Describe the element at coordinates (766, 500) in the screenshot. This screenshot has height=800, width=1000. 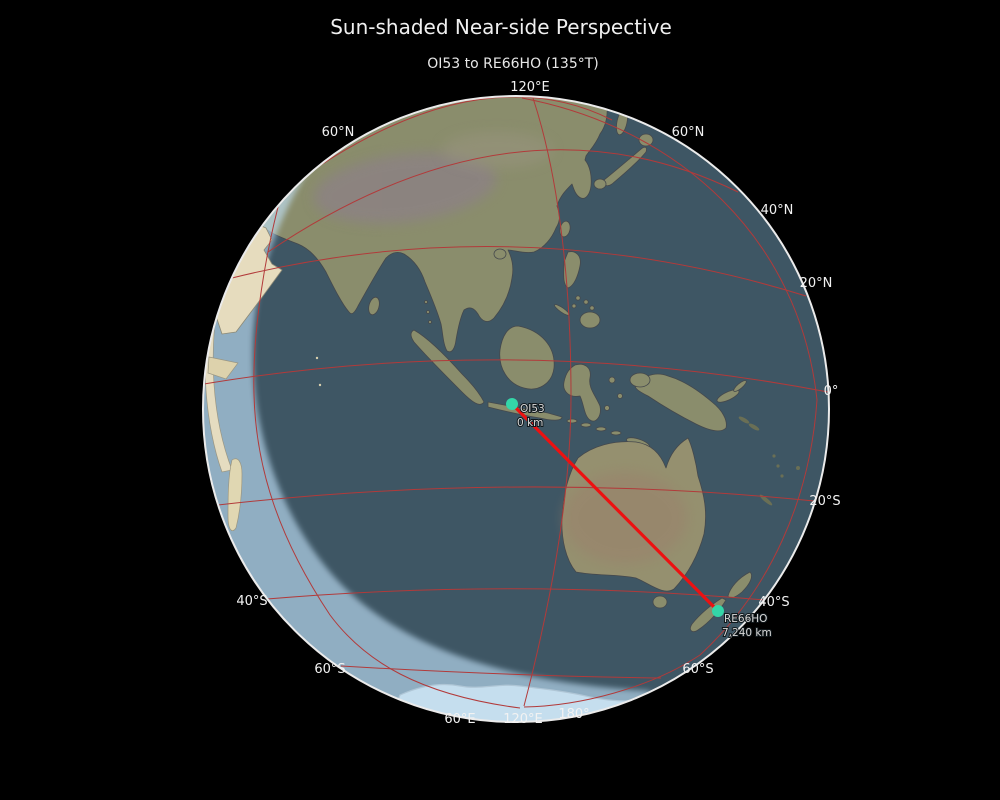
I see `island-new-caledonia` at that location.